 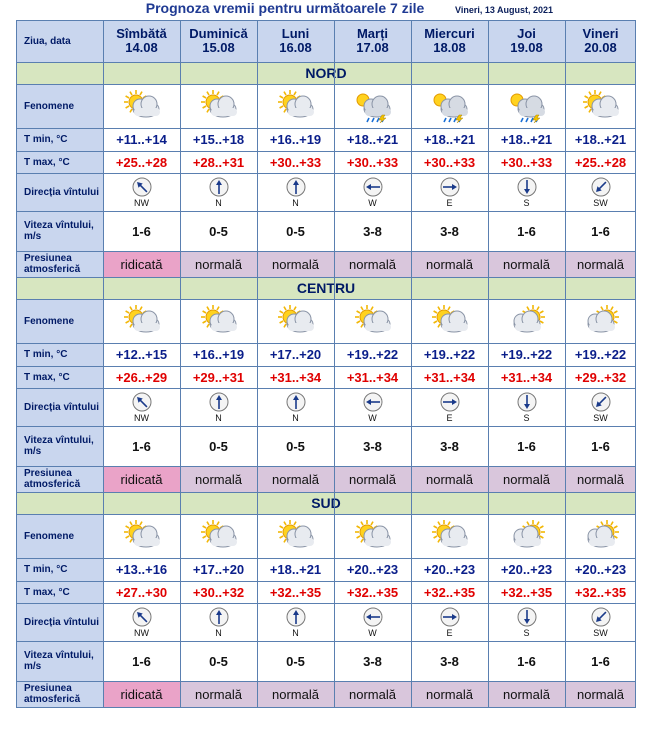 What do you see at coordinates (141, 264) in the screenshot?
I see `pressure-value: ridicată` at bounding box center [141, 264].